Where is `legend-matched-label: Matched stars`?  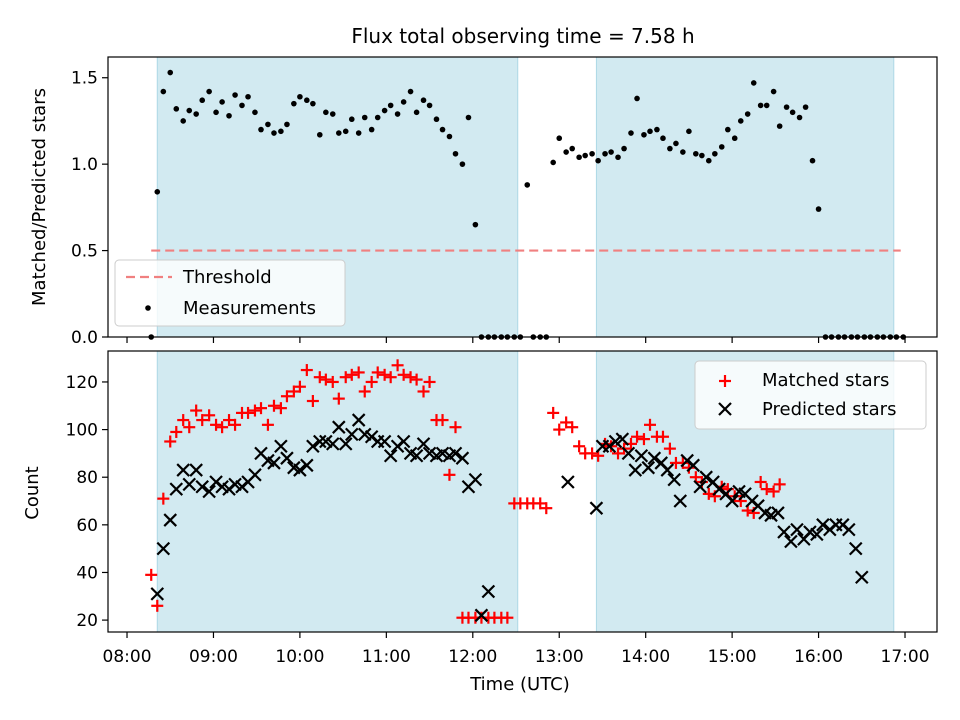 legend-matched-label: Matched stars is located at coordinates (825, 380).